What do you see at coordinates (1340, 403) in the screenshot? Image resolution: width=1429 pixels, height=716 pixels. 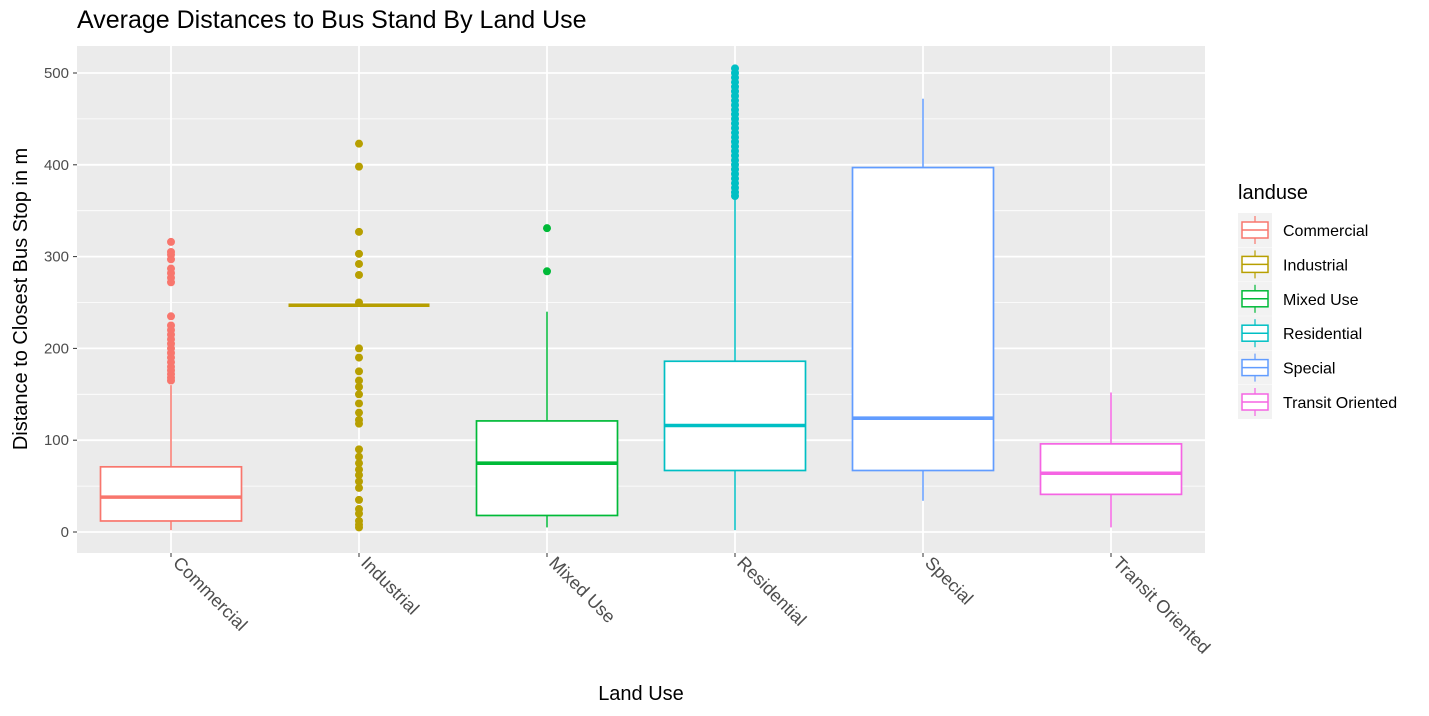 I see `legend-label: Transit Oriented` at bounding box center [1340, 403].